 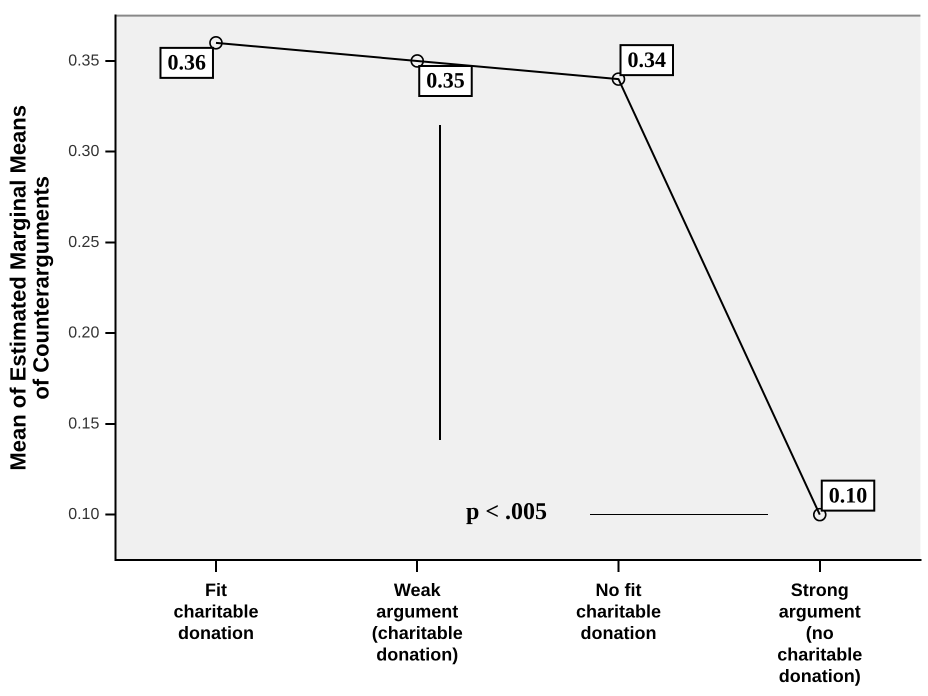 What do you see at coordinates (507, 511) in the screenshot?
I see `annotation: p < .005` at bounding box center [507, 511].